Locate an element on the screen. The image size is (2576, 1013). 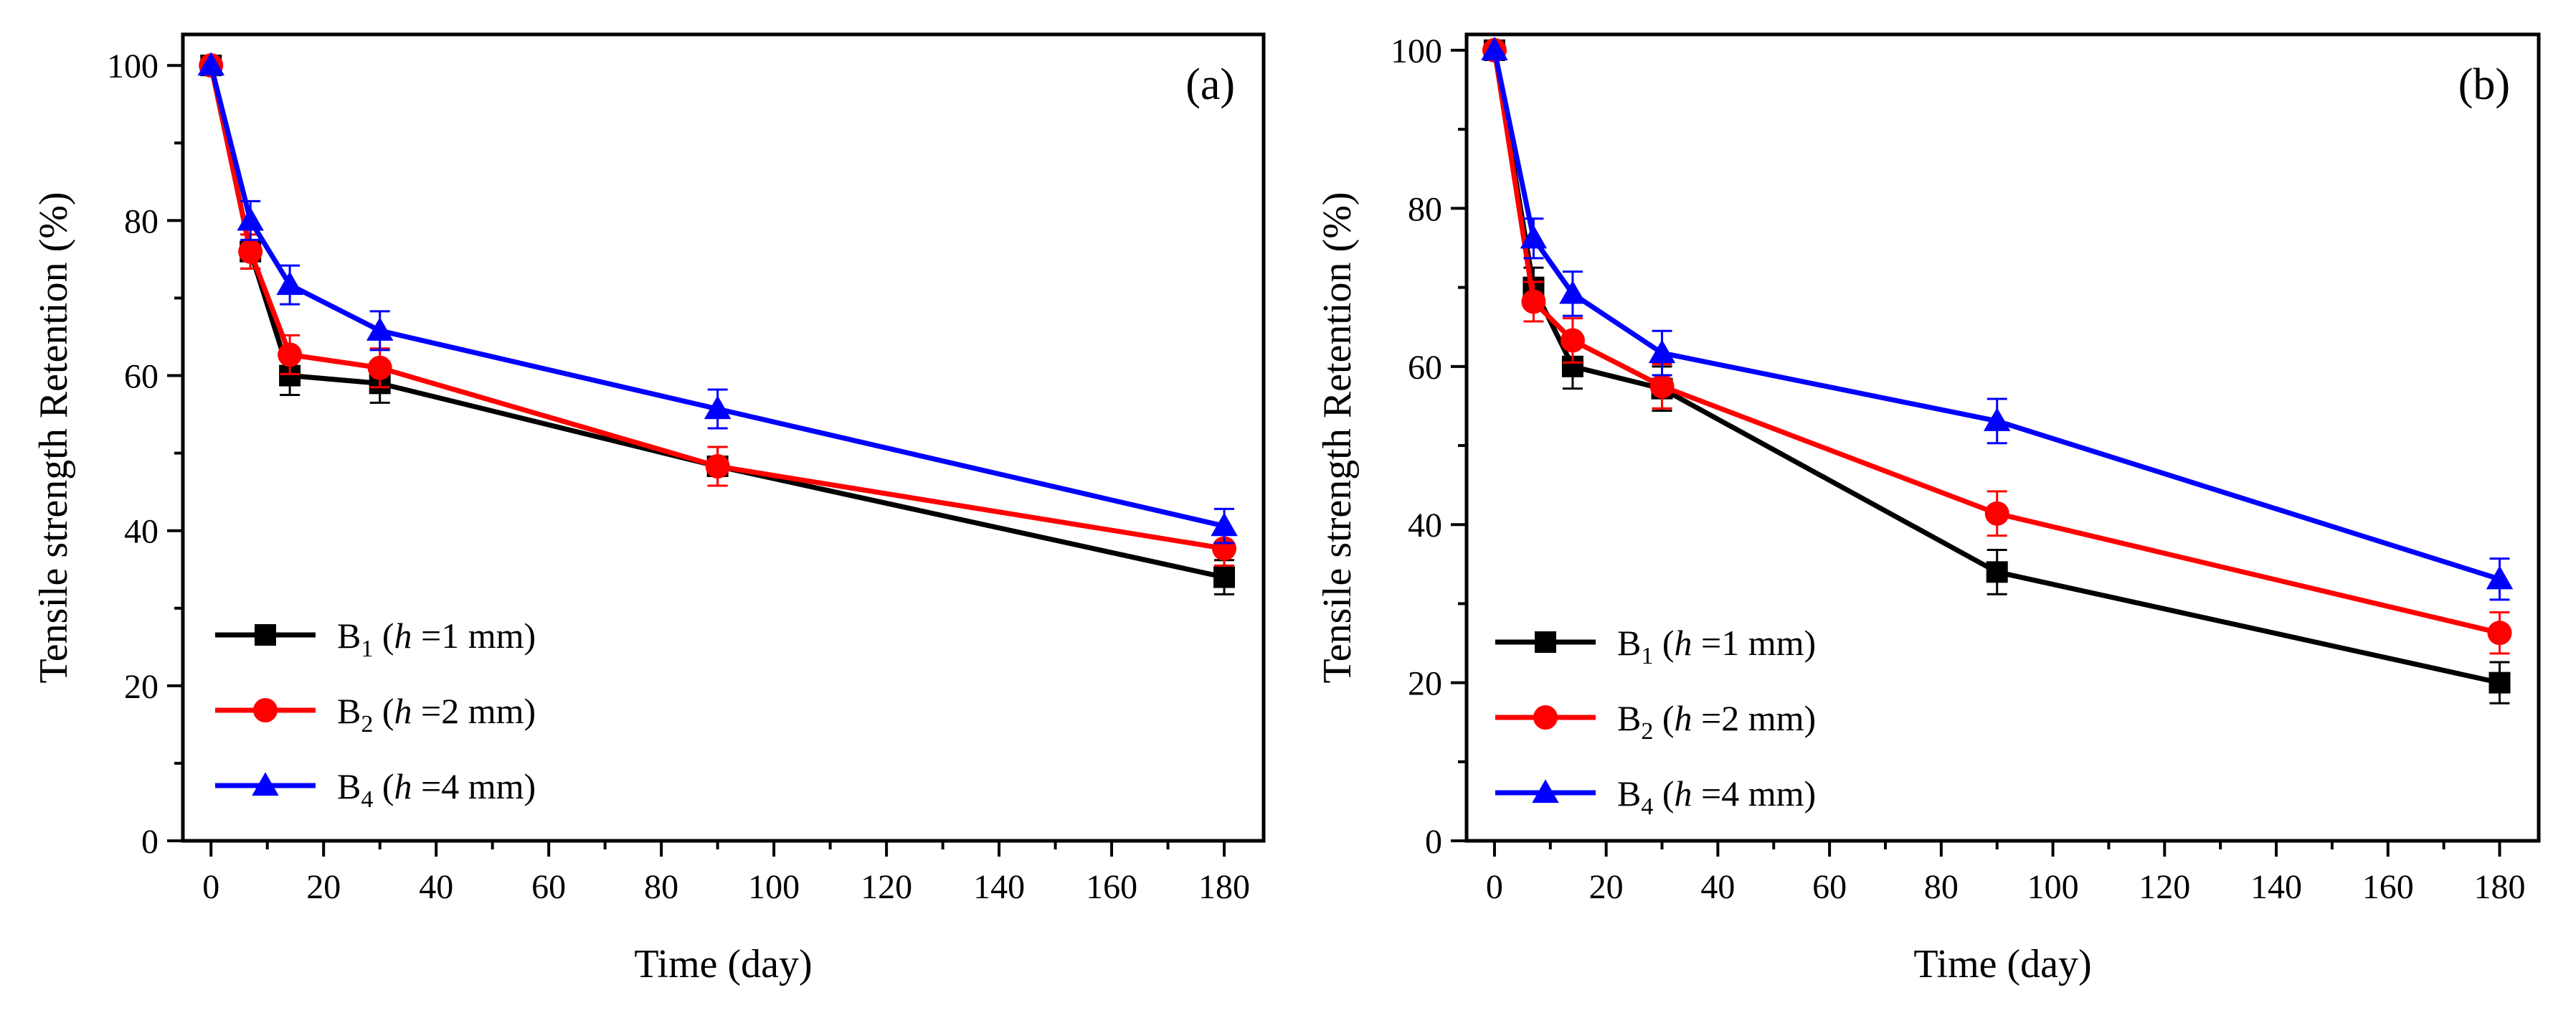
panel-a-x-tick-label: 20 is located at coordinates (323, 887).